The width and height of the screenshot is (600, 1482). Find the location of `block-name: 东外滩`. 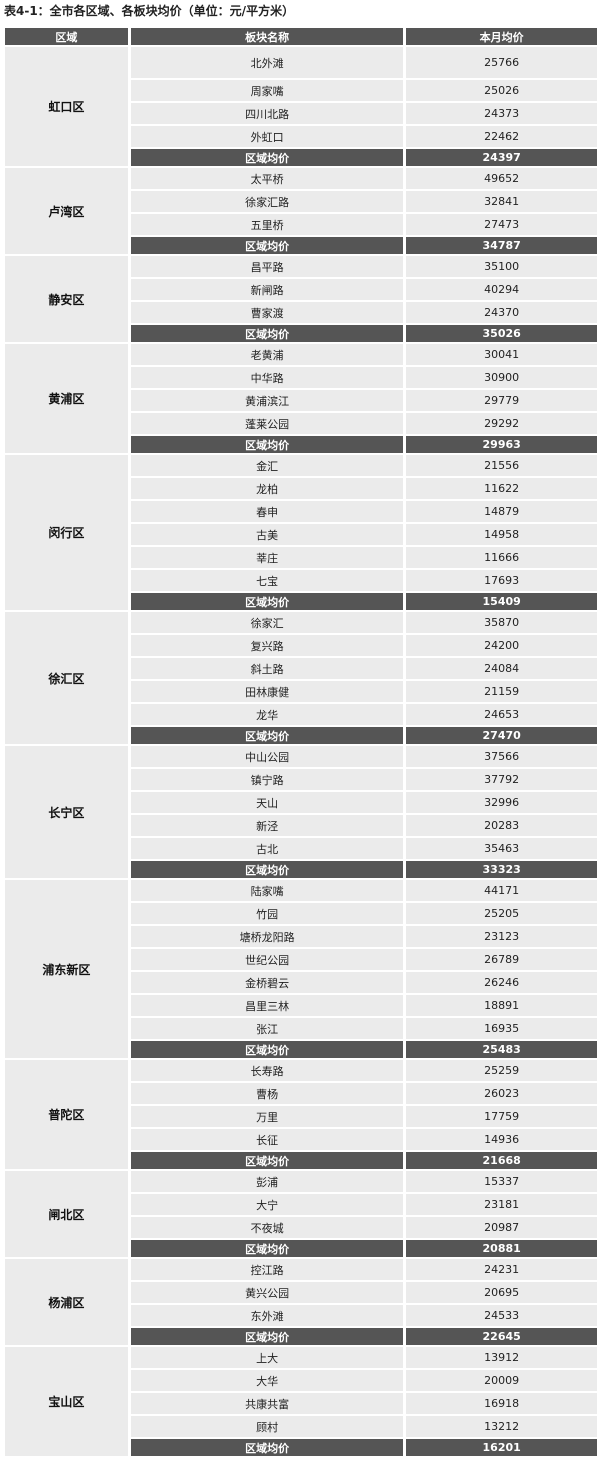

block-name: 东外滩 is located at coordinates (267, 1315).